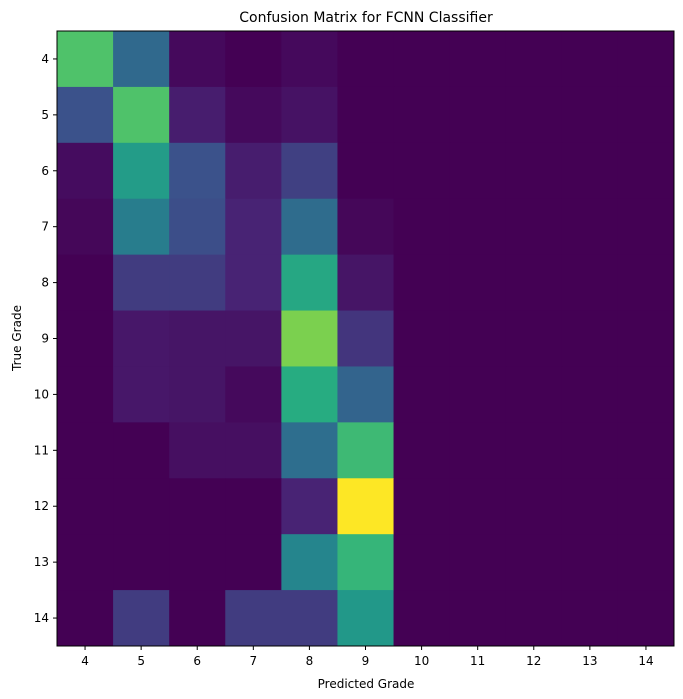  What do you see at coordinates (45, 59) in the screenshot?
I see `y-tick-label: 4` at bounding box center [45, 59].